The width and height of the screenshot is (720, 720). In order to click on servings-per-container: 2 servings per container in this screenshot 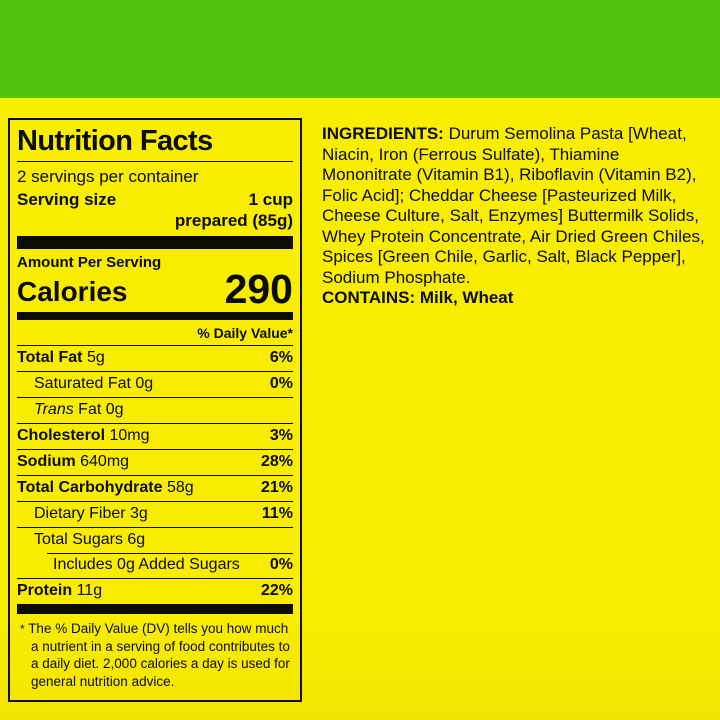, I will do `click(108, 176)`.